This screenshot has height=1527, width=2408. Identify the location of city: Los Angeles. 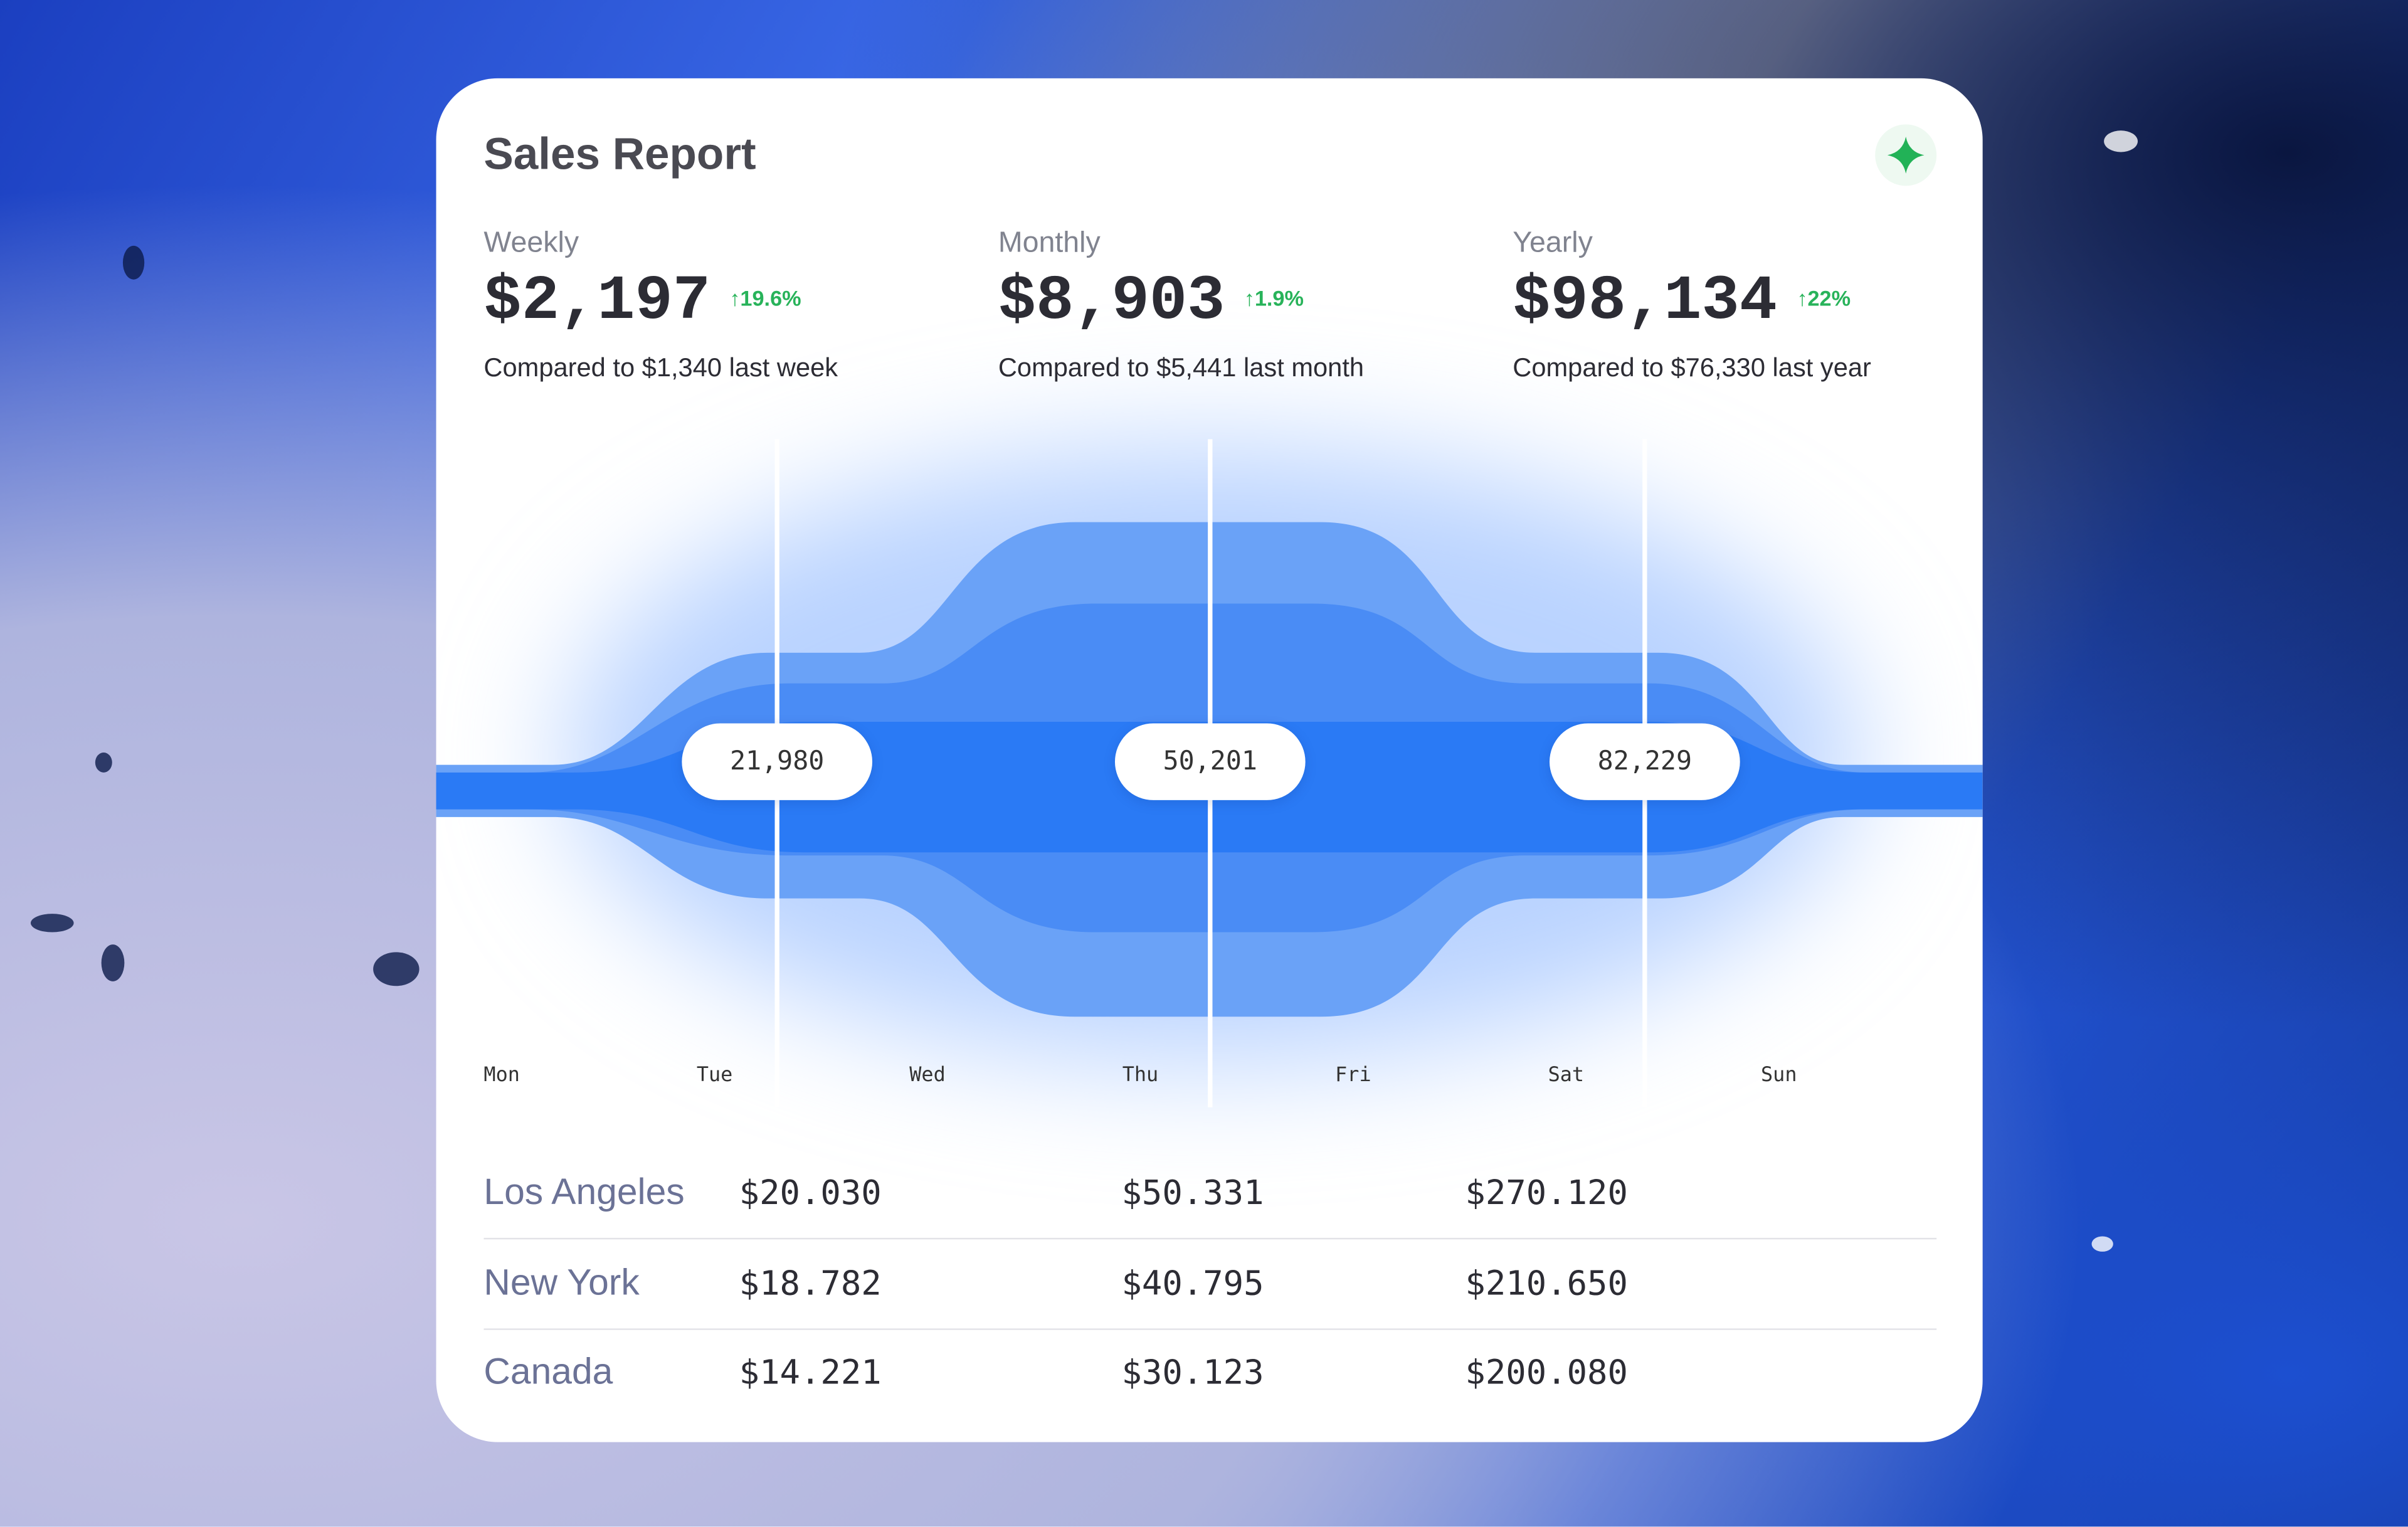
(584, 1192).